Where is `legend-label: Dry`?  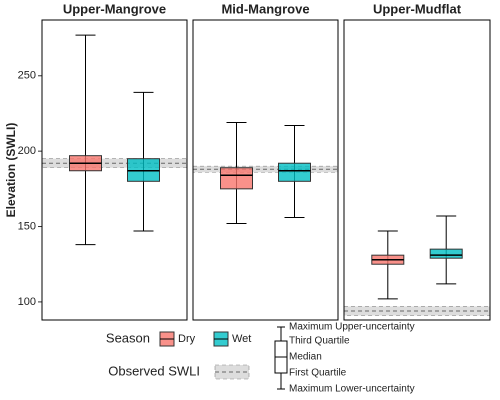
legend-label: Dry is located at coordinates (187, 339).